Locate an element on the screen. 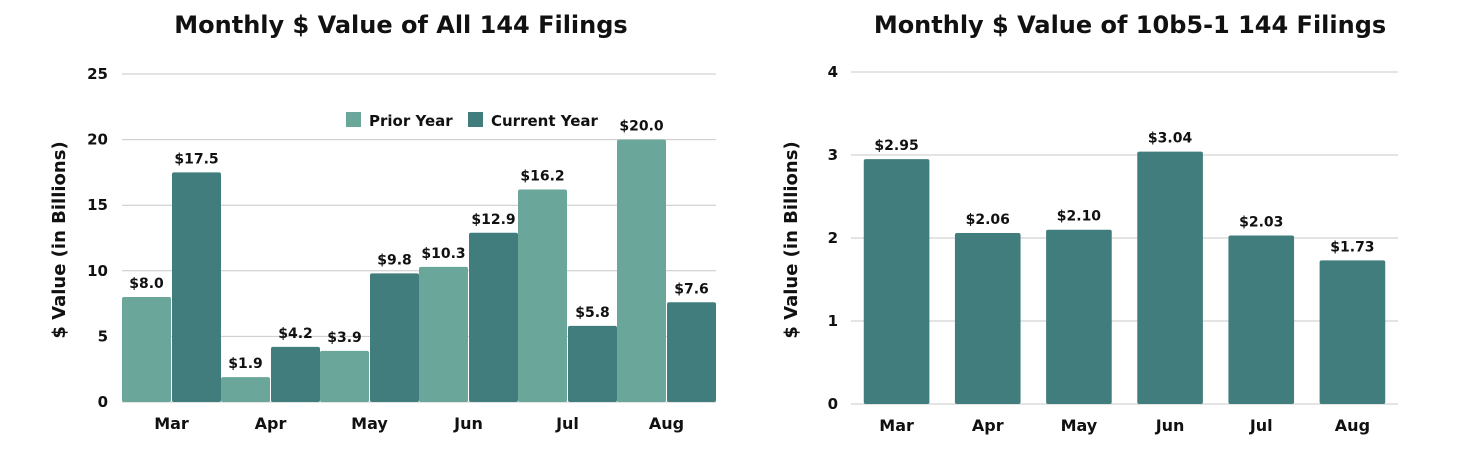 The width and height of the screenshot is (1473, 458). bar-prior-year-may is located at coordinates (344, 376).